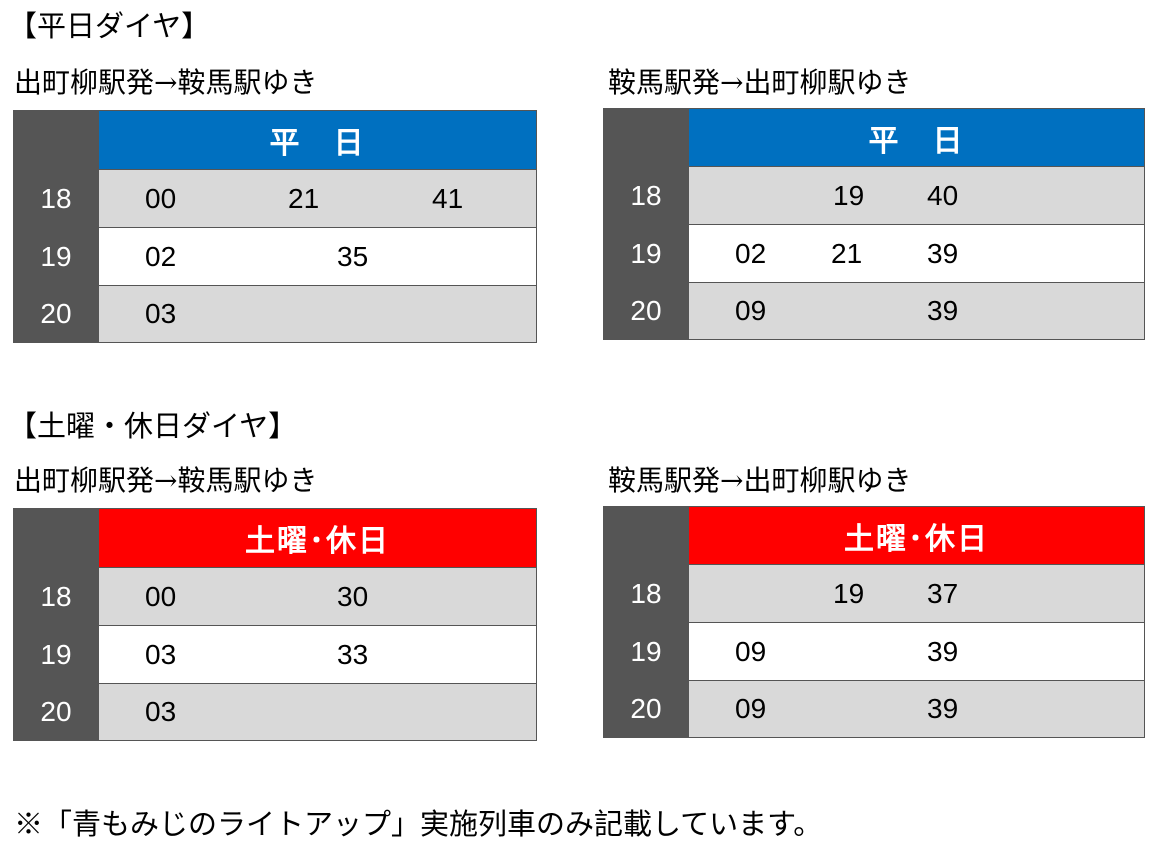  I want to click on minutes-cell: 19 37, so click(916, 593).